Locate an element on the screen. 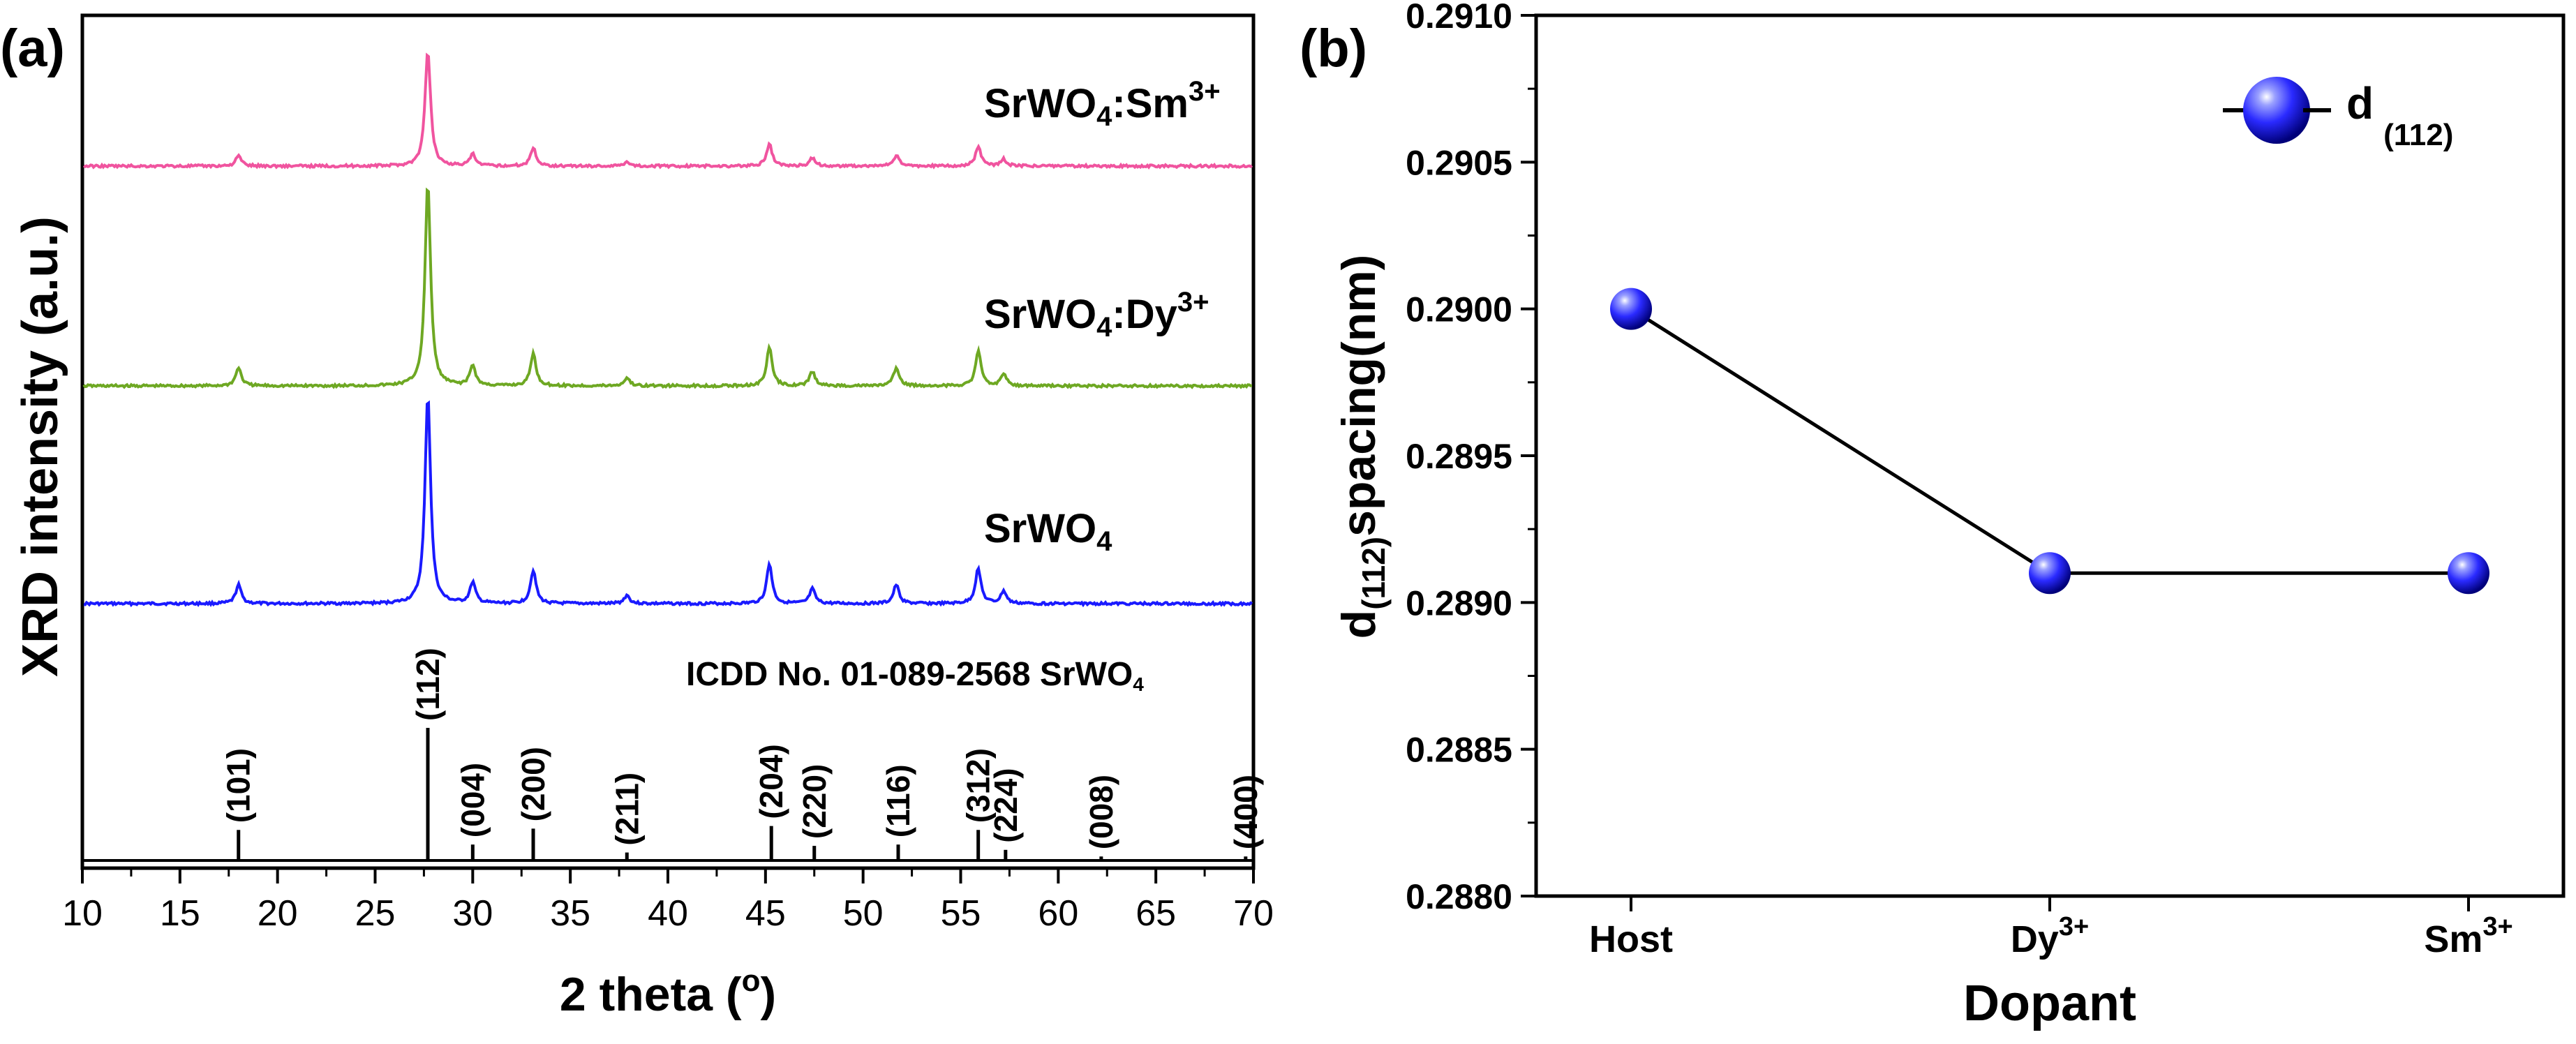  legend-label: d(112) is located at coordinates (2399, 115).